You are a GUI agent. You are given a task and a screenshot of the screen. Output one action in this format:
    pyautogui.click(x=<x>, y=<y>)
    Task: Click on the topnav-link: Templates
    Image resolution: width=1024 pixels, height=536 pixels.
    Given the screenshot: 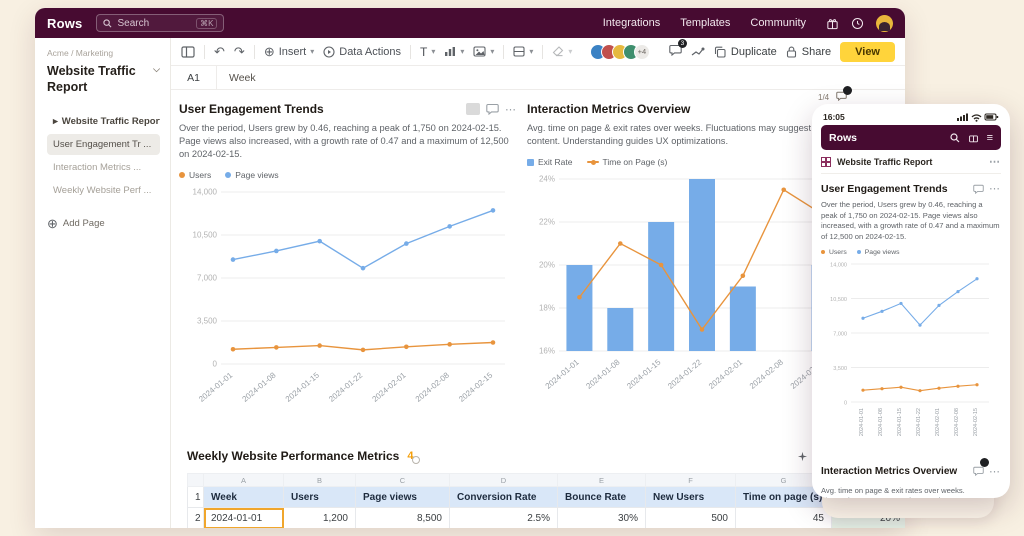 What is the action you would take?
    pyautogui.click(x=705, y=23)
    